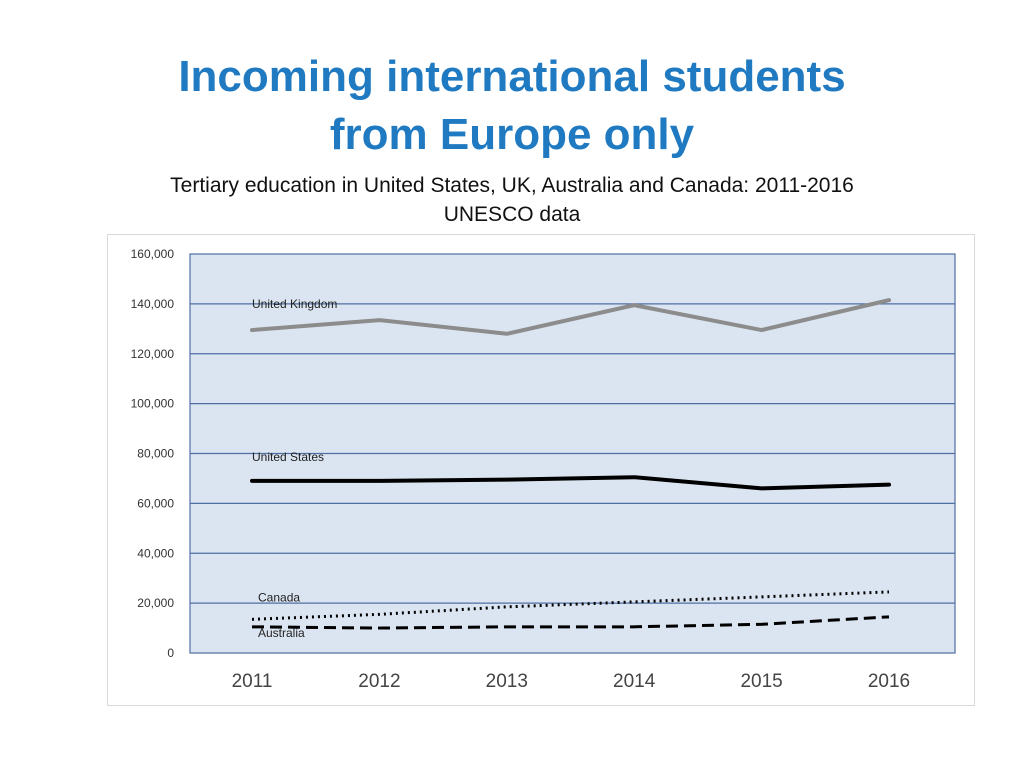  What do you see at coordinates (252, 681) in the screenshot?
I see `x-tick-label: 2011` at bounding box center [252, 681].